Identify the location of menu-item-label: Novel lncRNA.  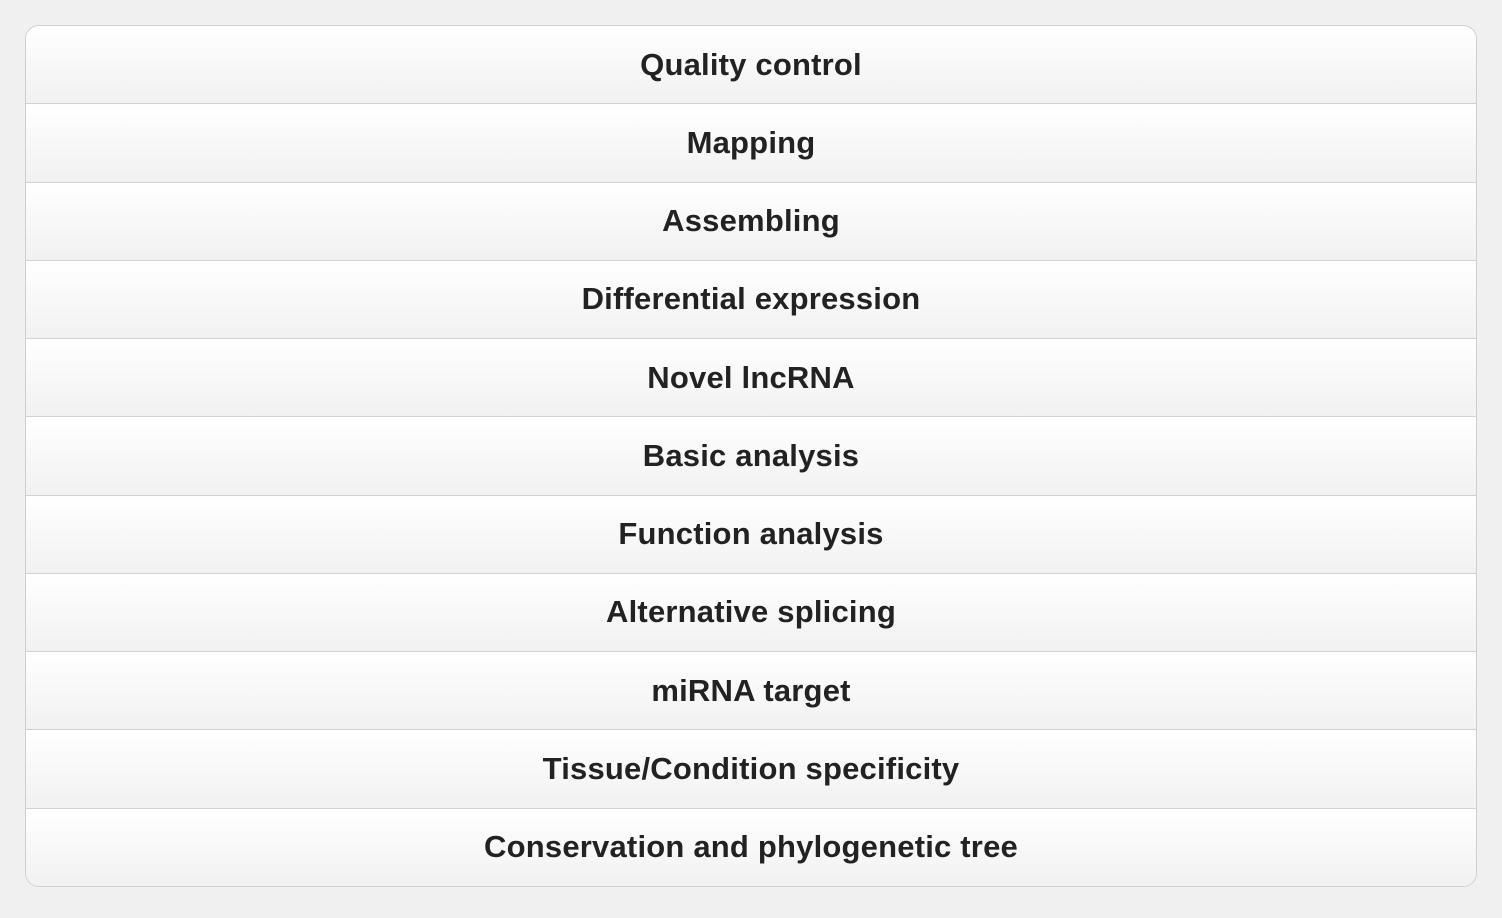
(751, 377).